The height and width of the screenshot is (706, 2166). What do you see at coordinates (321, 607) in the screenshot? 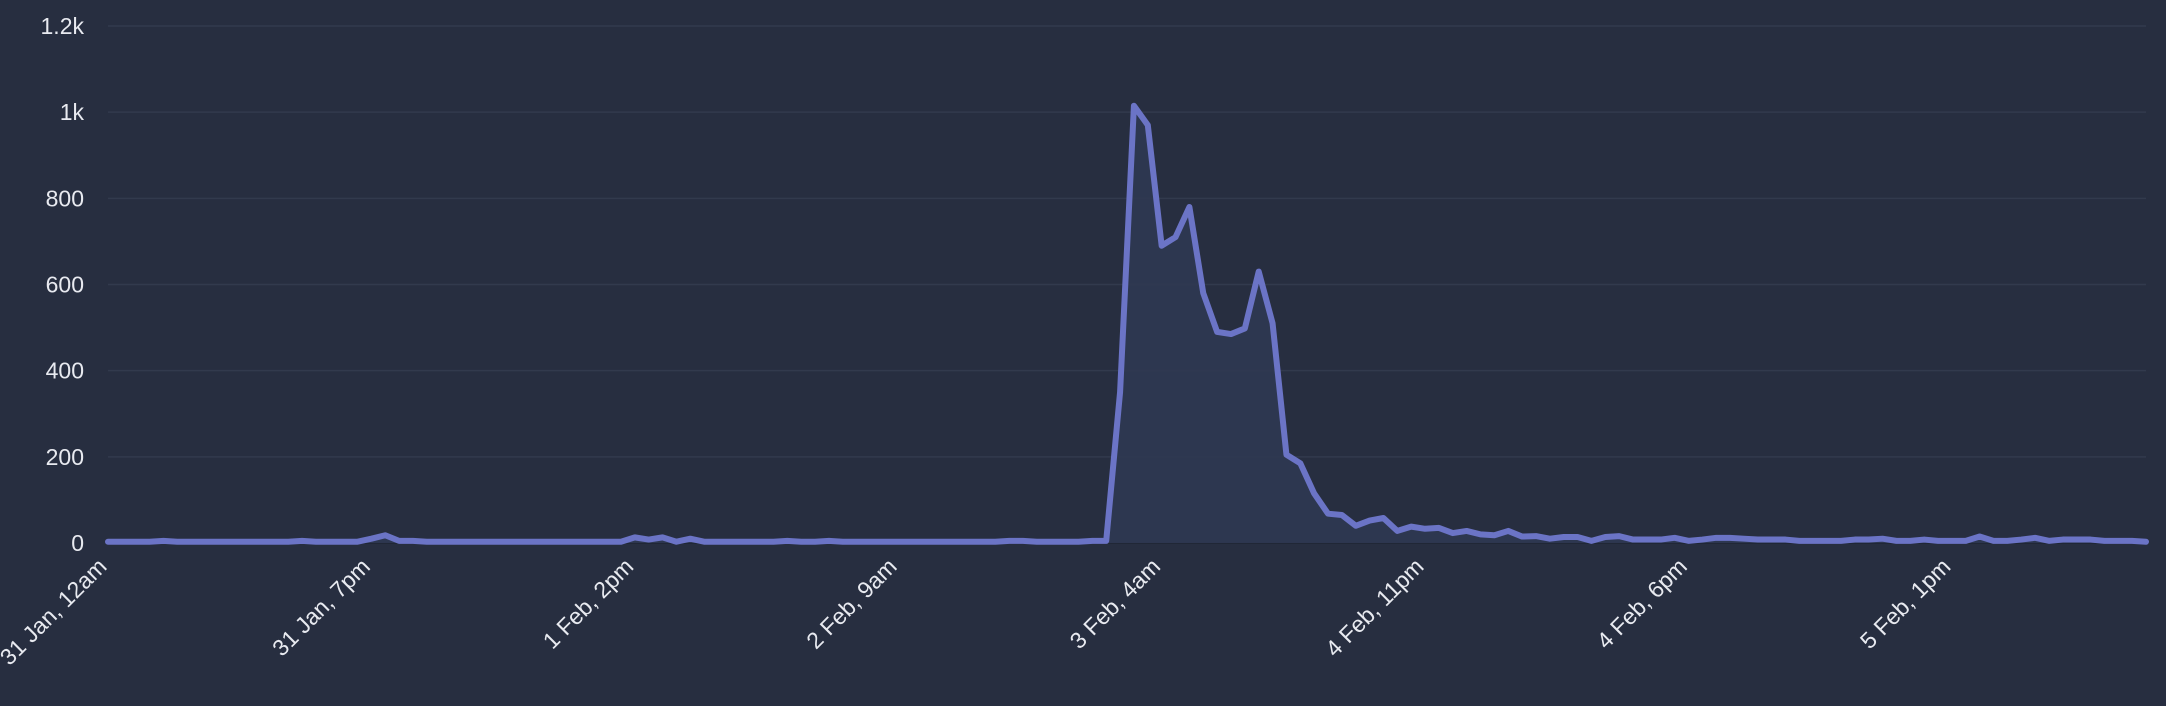
I see `x-tick-label: 31 Jan, 7pm` at bounding box center [321, 607].